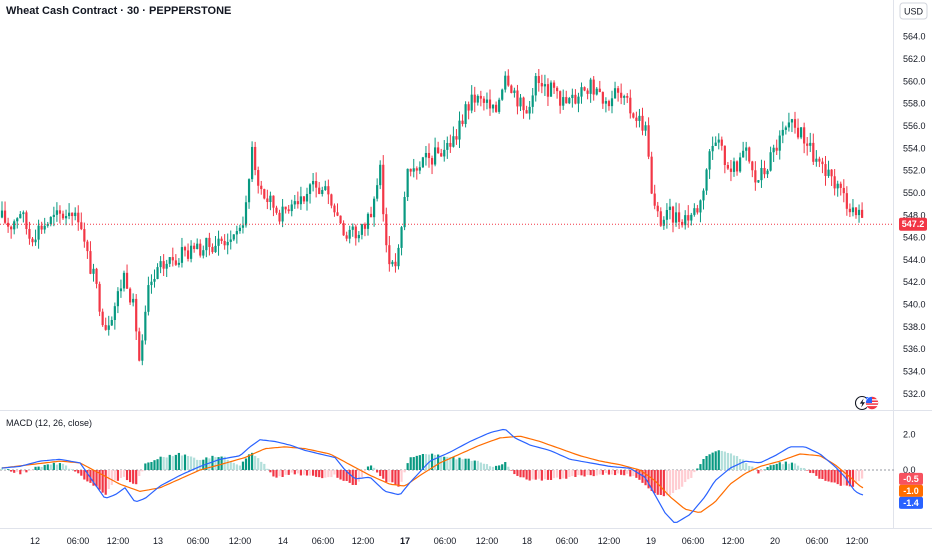 This screenshot has height=550, width=932. Describe the element at coordinates (240, 541) in the screenshot. I see `time-tick-label: 12:00` at that location.